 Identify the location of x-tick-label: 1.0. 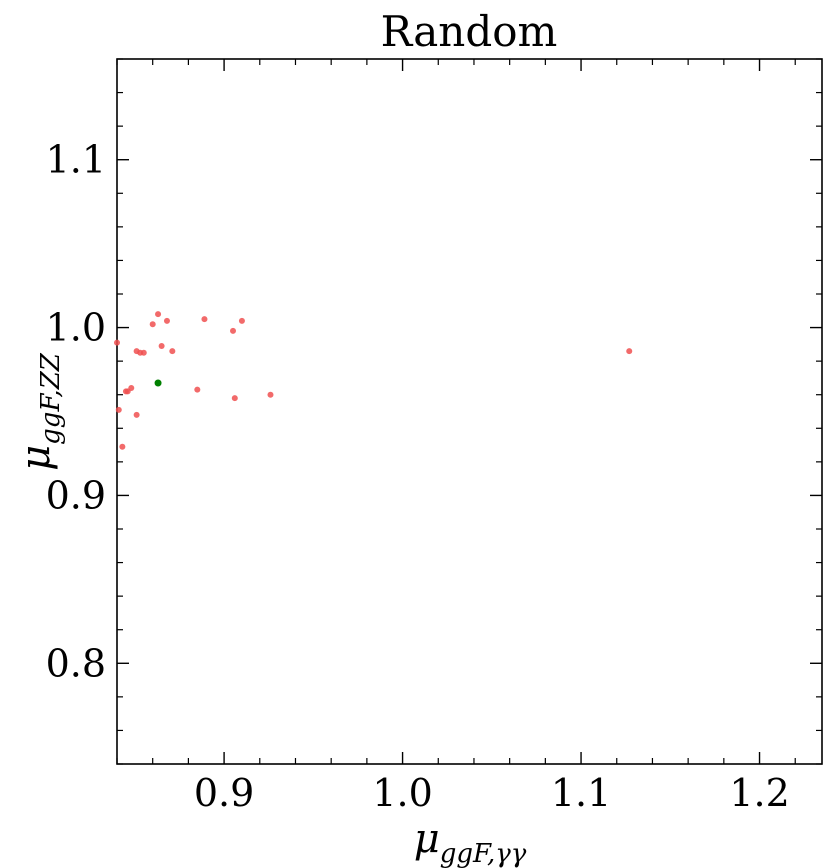
(402, 793).